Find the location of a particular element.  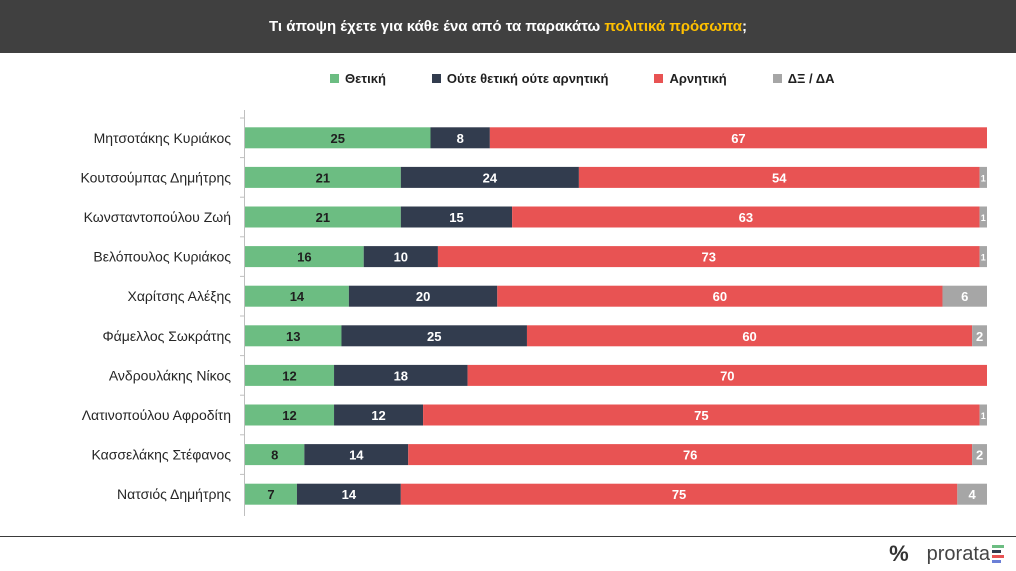

data-label: 25 is located at coordinates (338, 138).